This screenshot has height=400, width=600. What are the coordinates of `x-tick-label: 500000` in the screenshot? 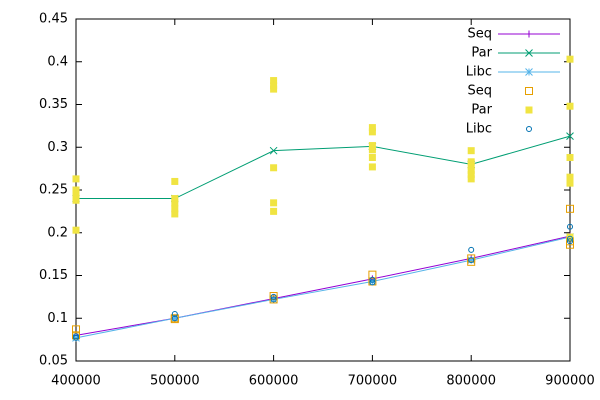 It's located at (175, 381).